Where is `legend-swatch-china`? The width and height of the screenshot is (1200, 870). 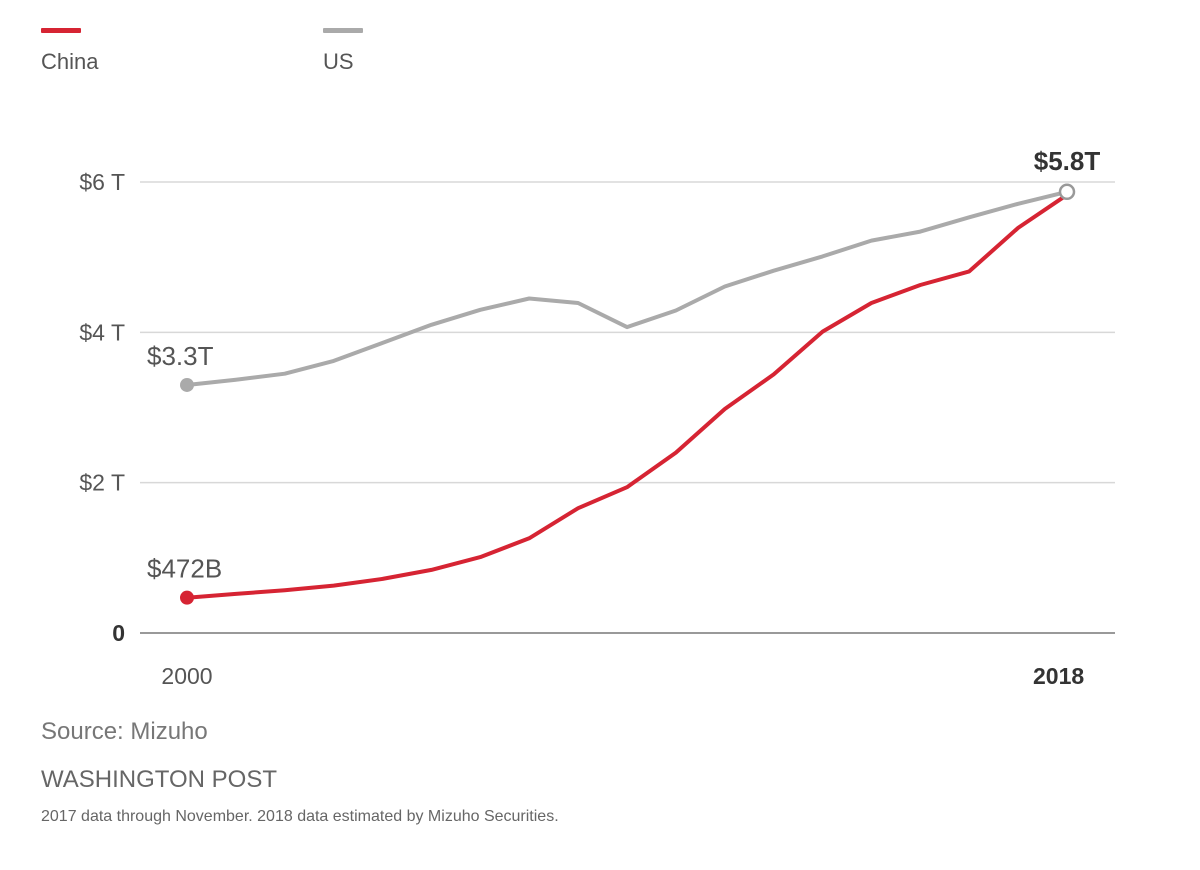
legend-swatch-china is located at coordinates (61, 30).